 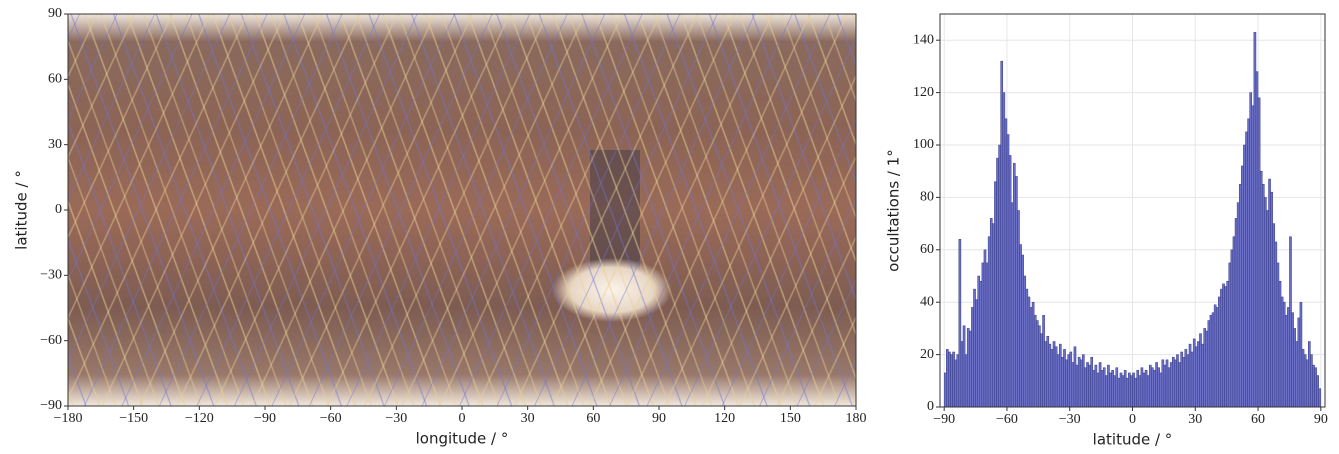 I want to click on y-tick-label: 100, so click(x=923, y=144).